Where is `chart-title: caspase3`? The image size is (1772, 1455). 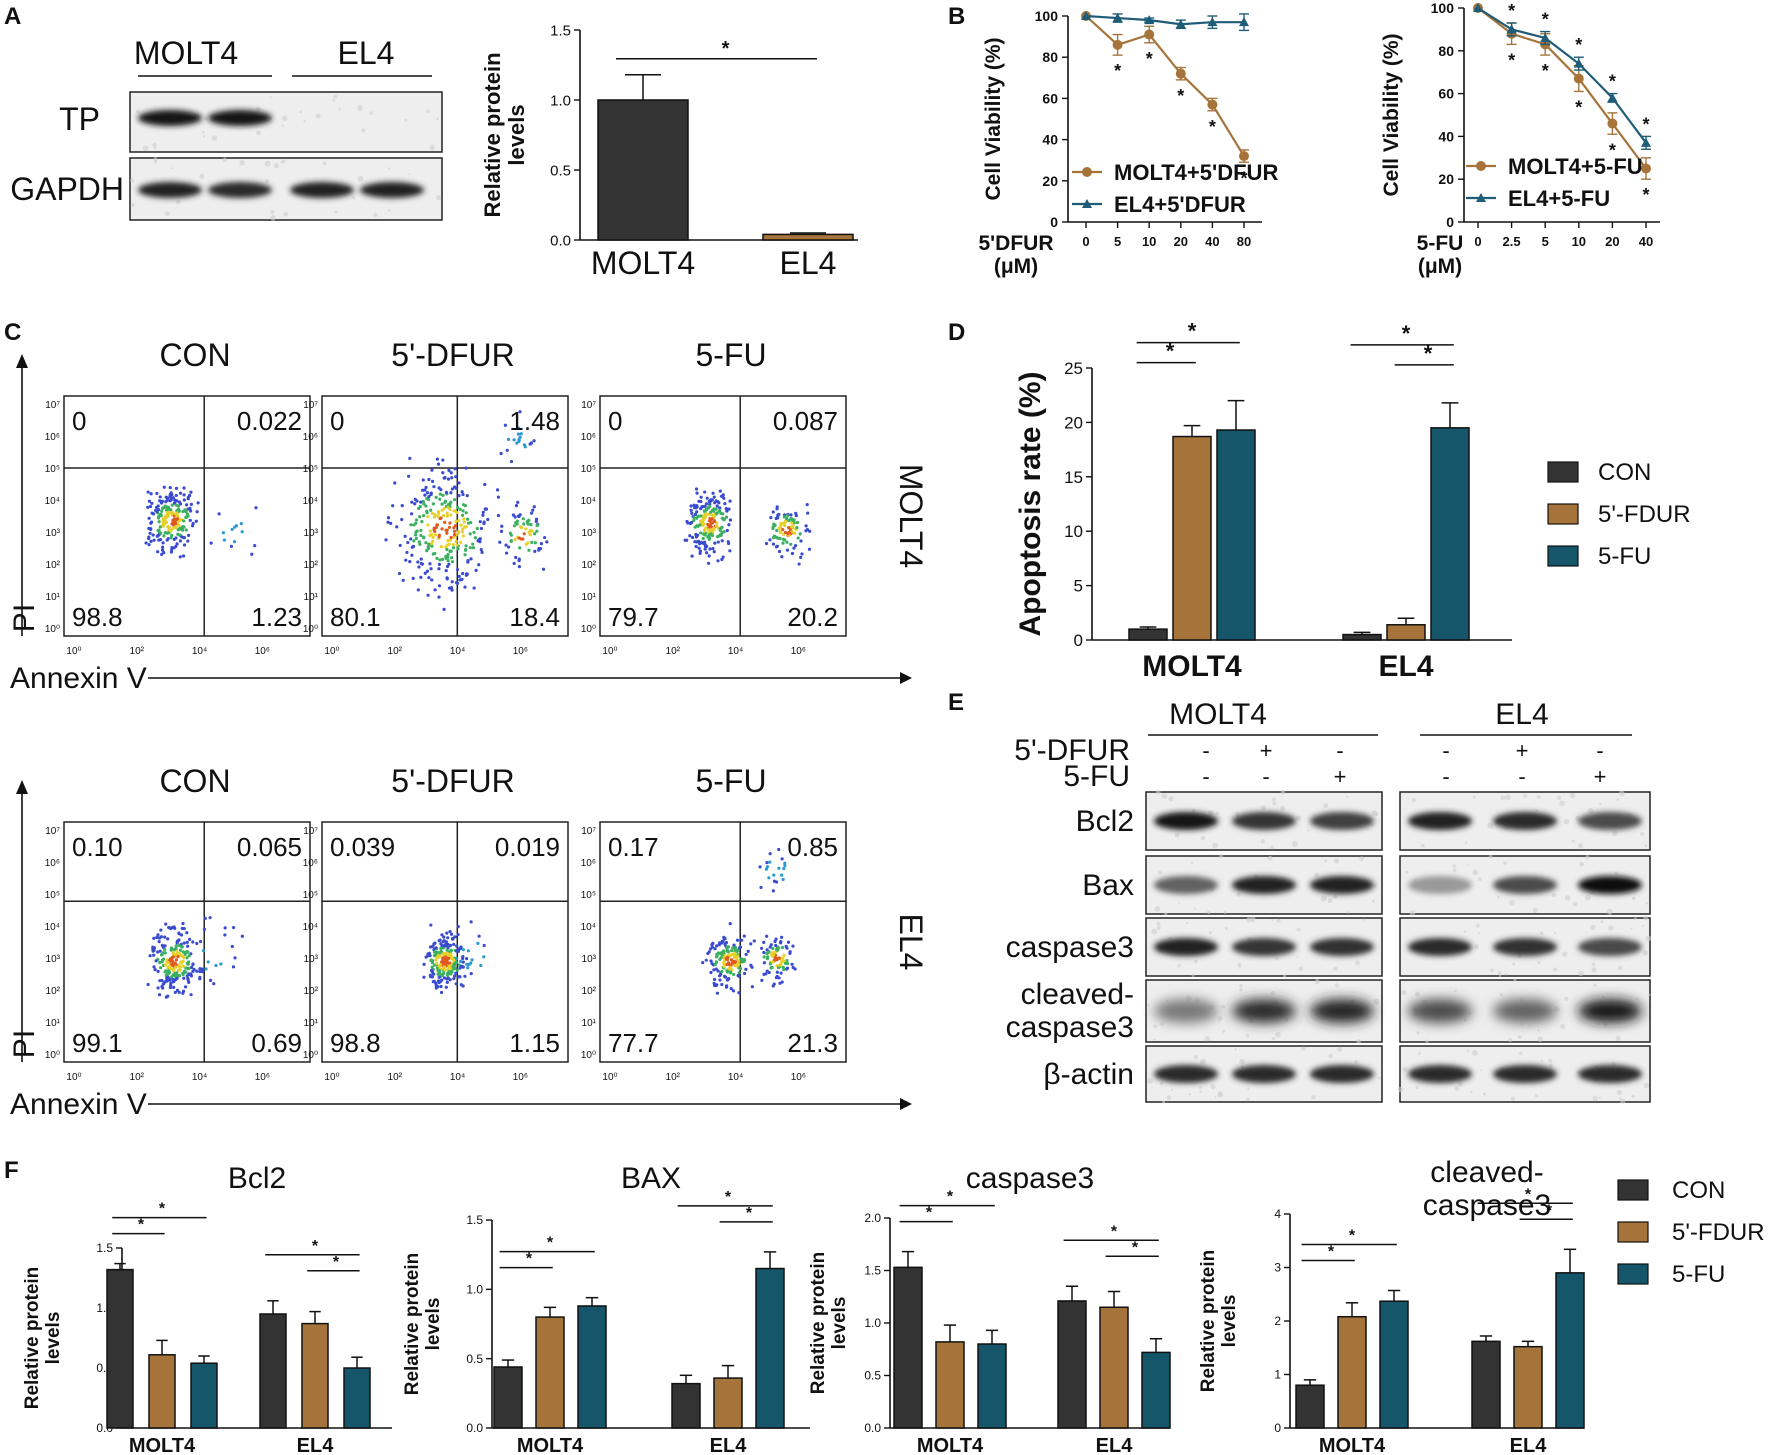 chart-title: caspase3 is located at coordinates (1030, 1178).